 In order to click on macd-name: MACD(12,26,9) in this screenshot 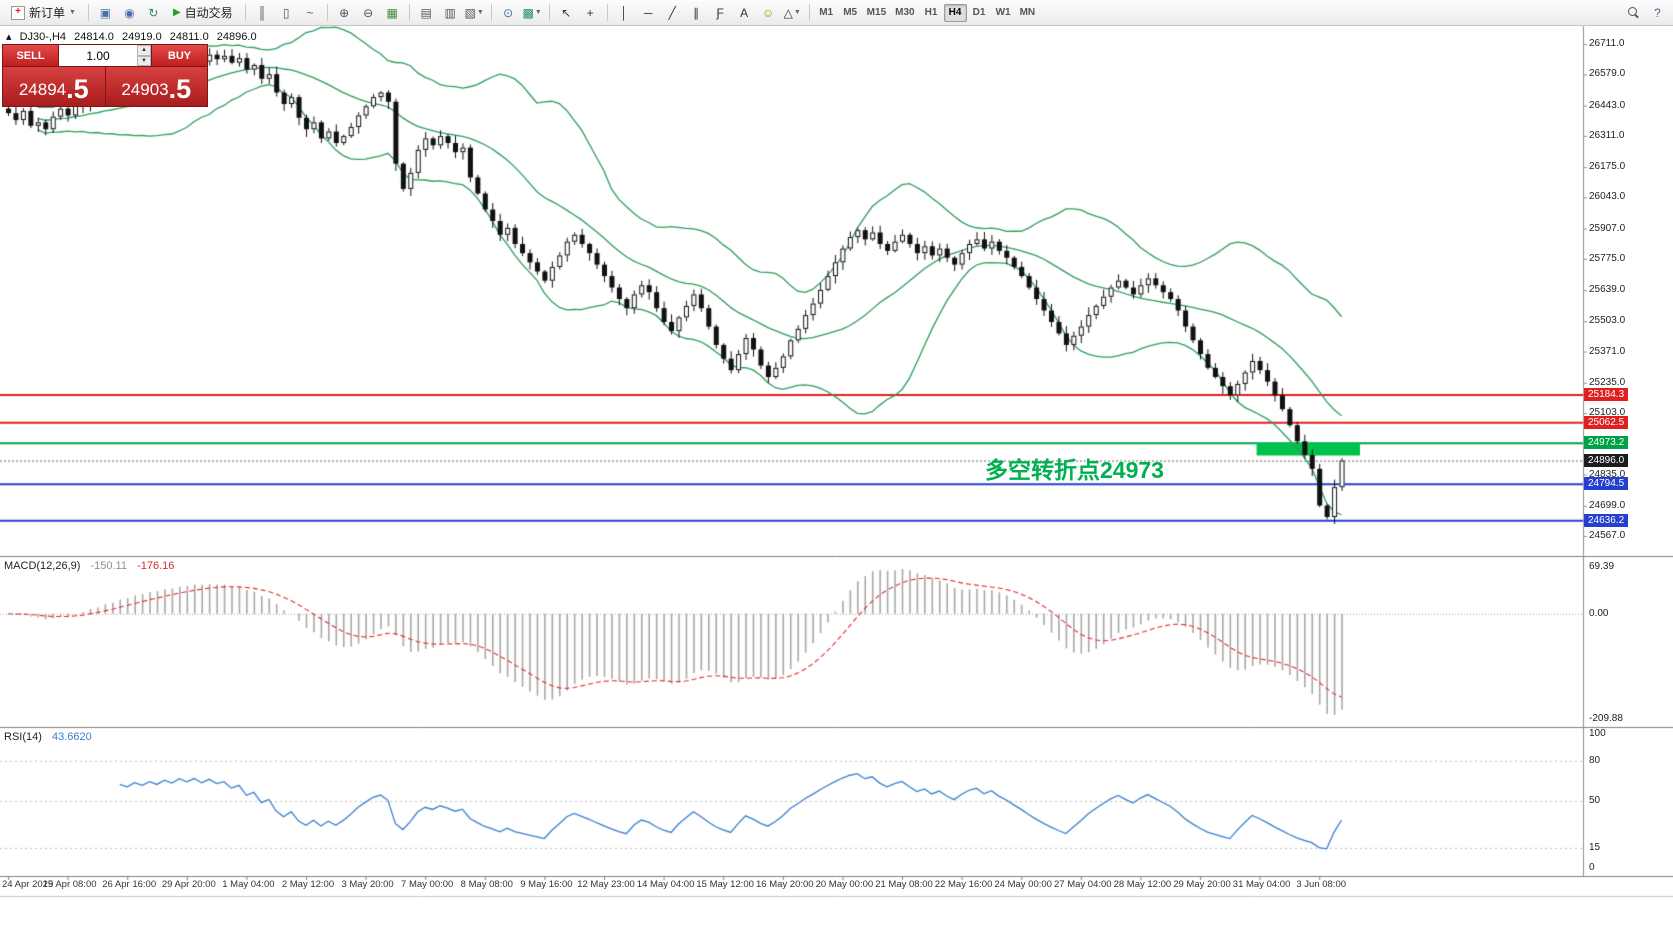, I will do `click(42, 566)`.